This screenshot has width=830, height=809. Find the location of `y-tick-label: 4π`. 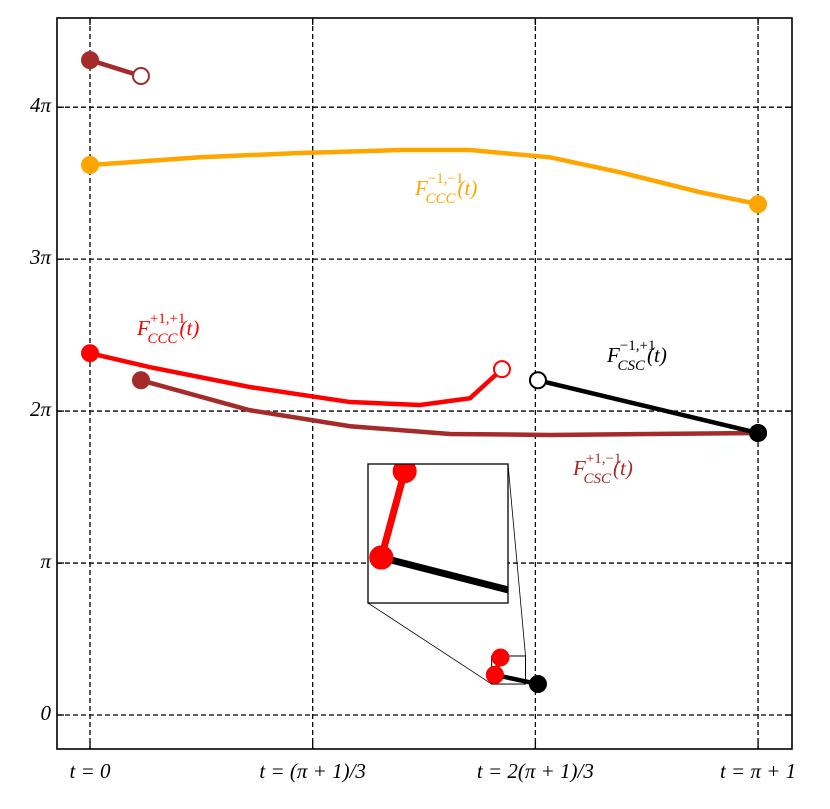

y-tick-label: 4π is located at coordinates (41, 105).